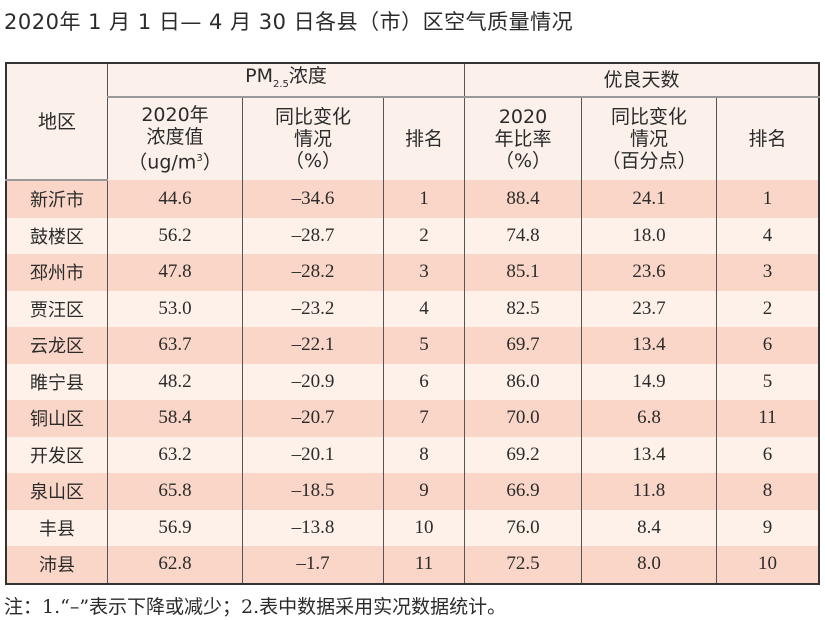 The image size is (825, 620). Describe the element at coordinates (175, 115) in the screenshot. I see `header-line: 2020年` at that location.